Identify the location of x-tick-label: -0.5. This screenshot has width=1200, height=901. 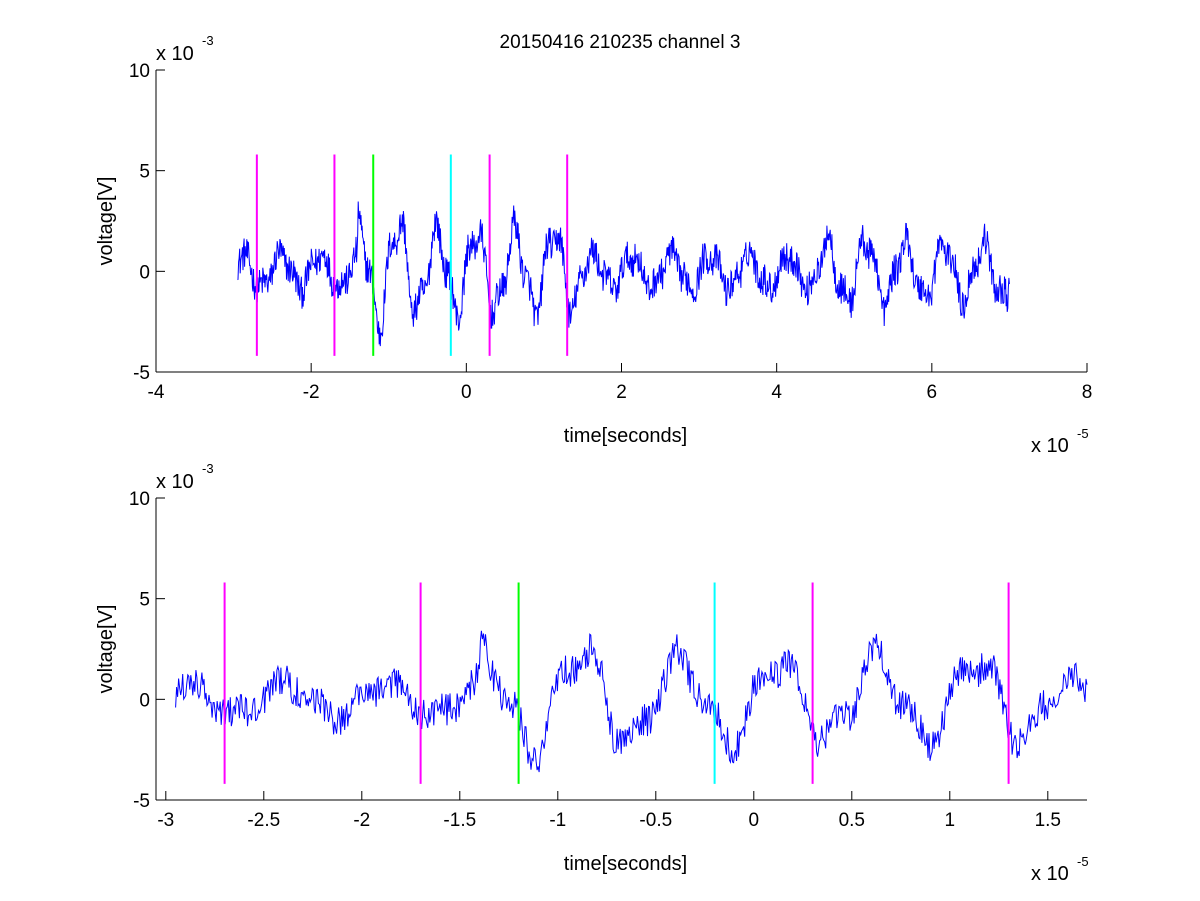
(655, 820).